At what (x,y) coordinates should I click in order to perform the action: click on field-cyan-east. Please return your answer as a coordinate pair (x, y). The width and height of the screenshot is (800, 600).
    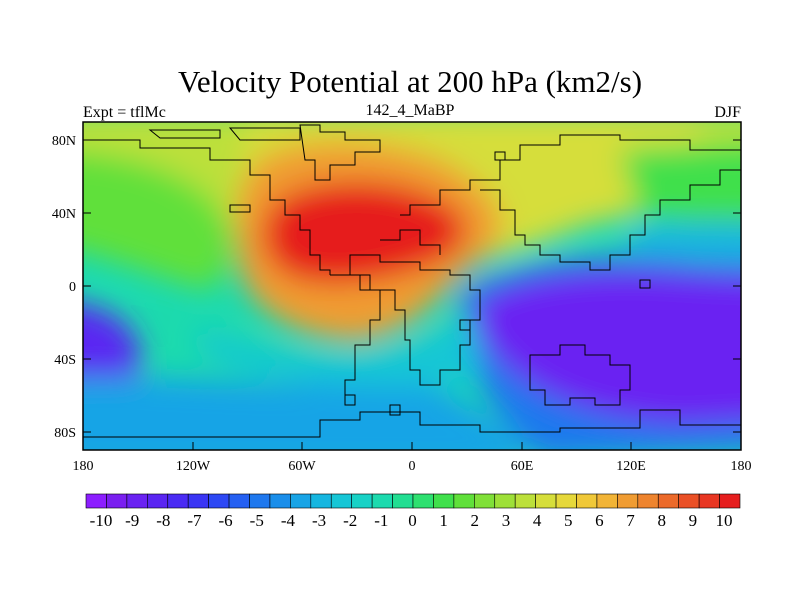
    Looking at the image, I should click on (680, 240).